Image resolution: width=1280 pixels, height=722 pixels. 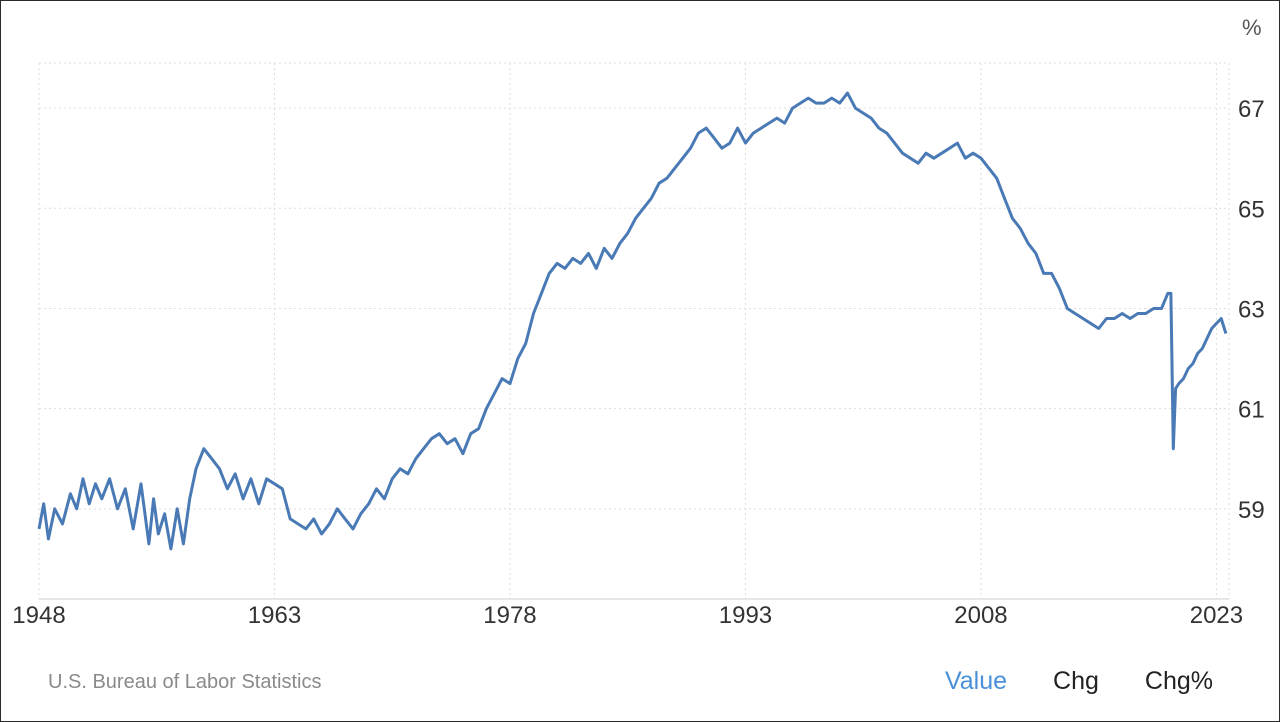 I want to click on y-tick-label-4: 67, so click(x=1251, y=109).